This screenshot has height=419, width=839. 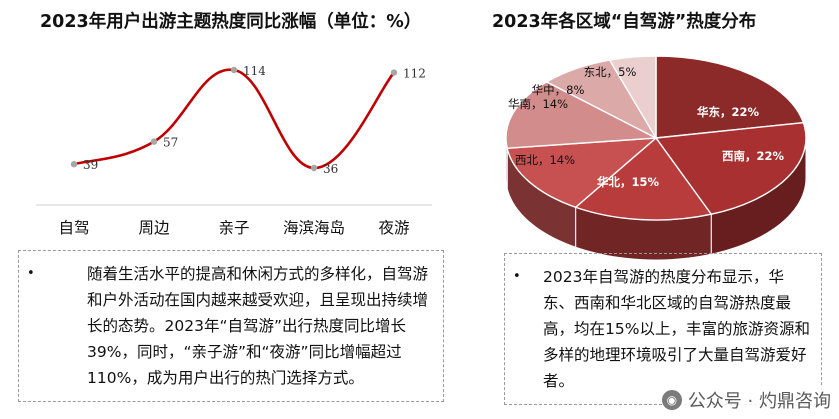 What do you see at coordinates (170, 143) in the screenshot?
I see `data-label: 57` at bounding box center [170, 143].